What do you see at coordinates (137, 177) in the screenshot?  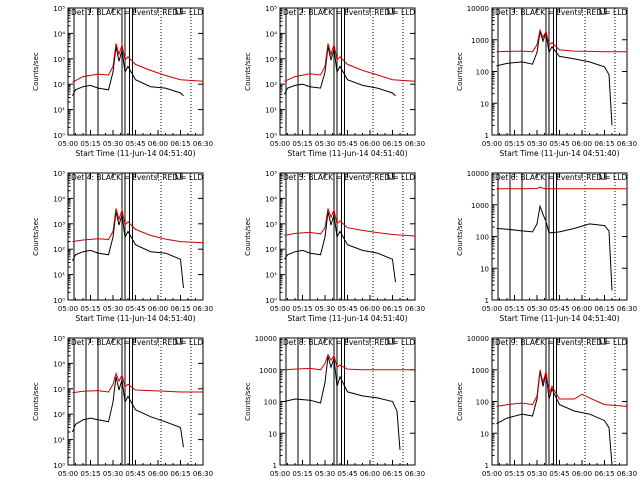 I see `panel-title: Det 4: BLACK = Events, RED = LLD` at bounding box center [137, 177].